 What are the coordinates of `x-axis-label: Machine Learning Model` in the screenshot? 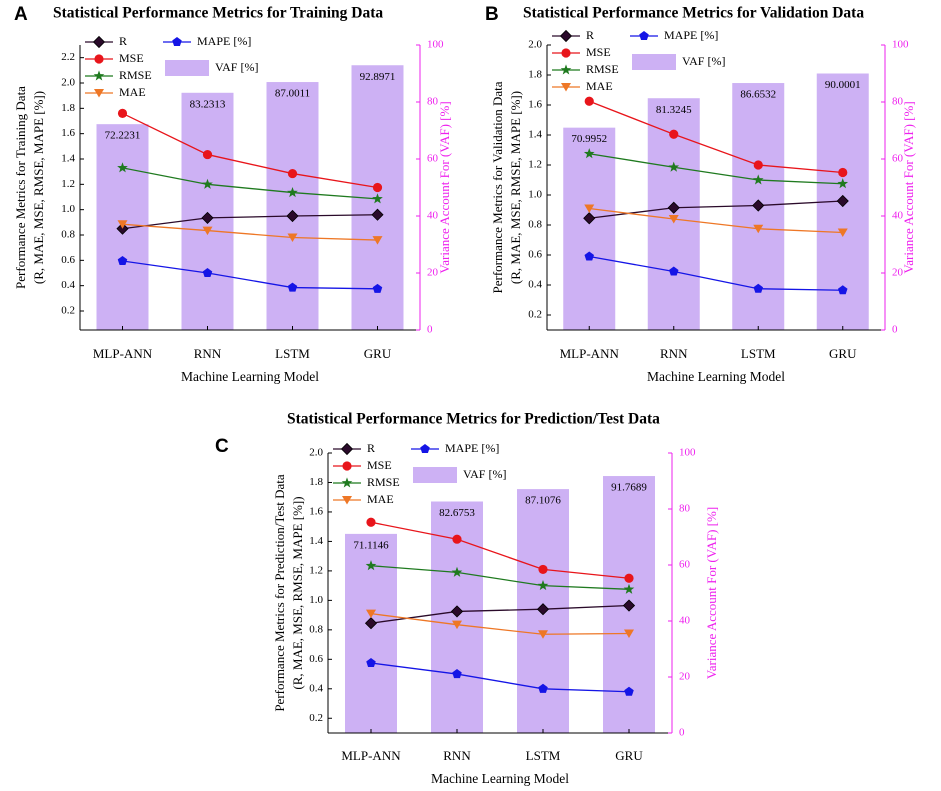 It's located at (716, 376).